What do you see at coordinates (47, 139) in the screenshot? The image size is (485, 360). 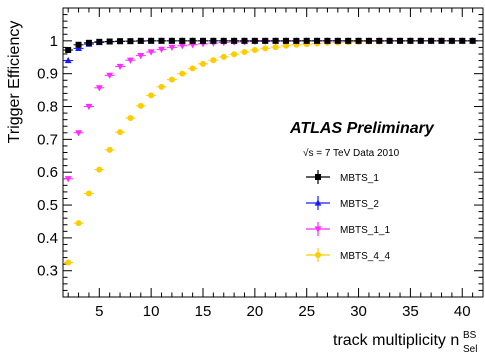 I see `y-tick-label: 0.7` at bounding box center [47, 139].